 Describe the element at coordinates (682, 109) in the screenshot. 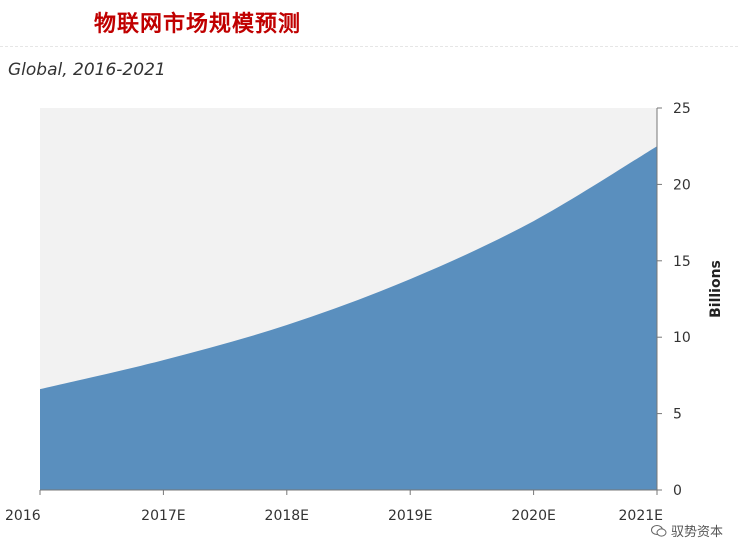

I see `y-tick-label: 25` at that location.